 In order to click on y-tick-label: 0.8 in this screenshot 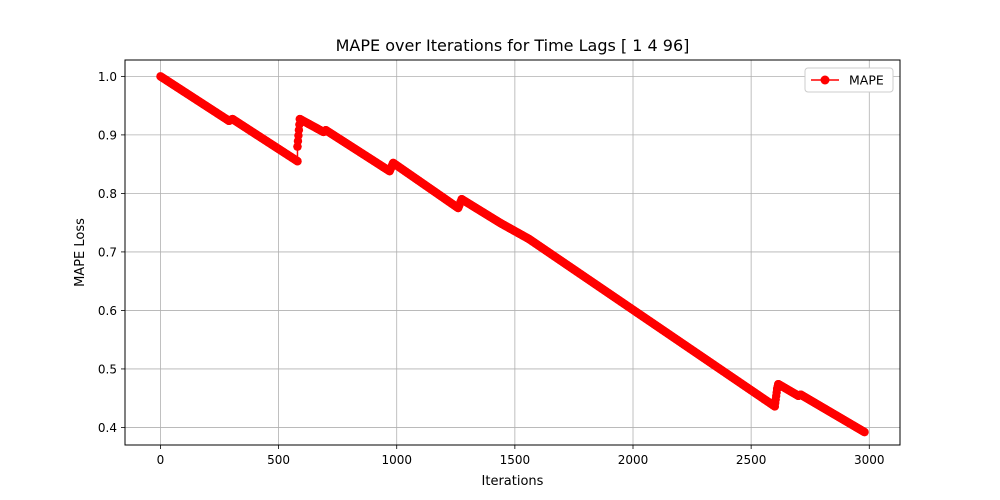, I will do `click(107, 194)`.